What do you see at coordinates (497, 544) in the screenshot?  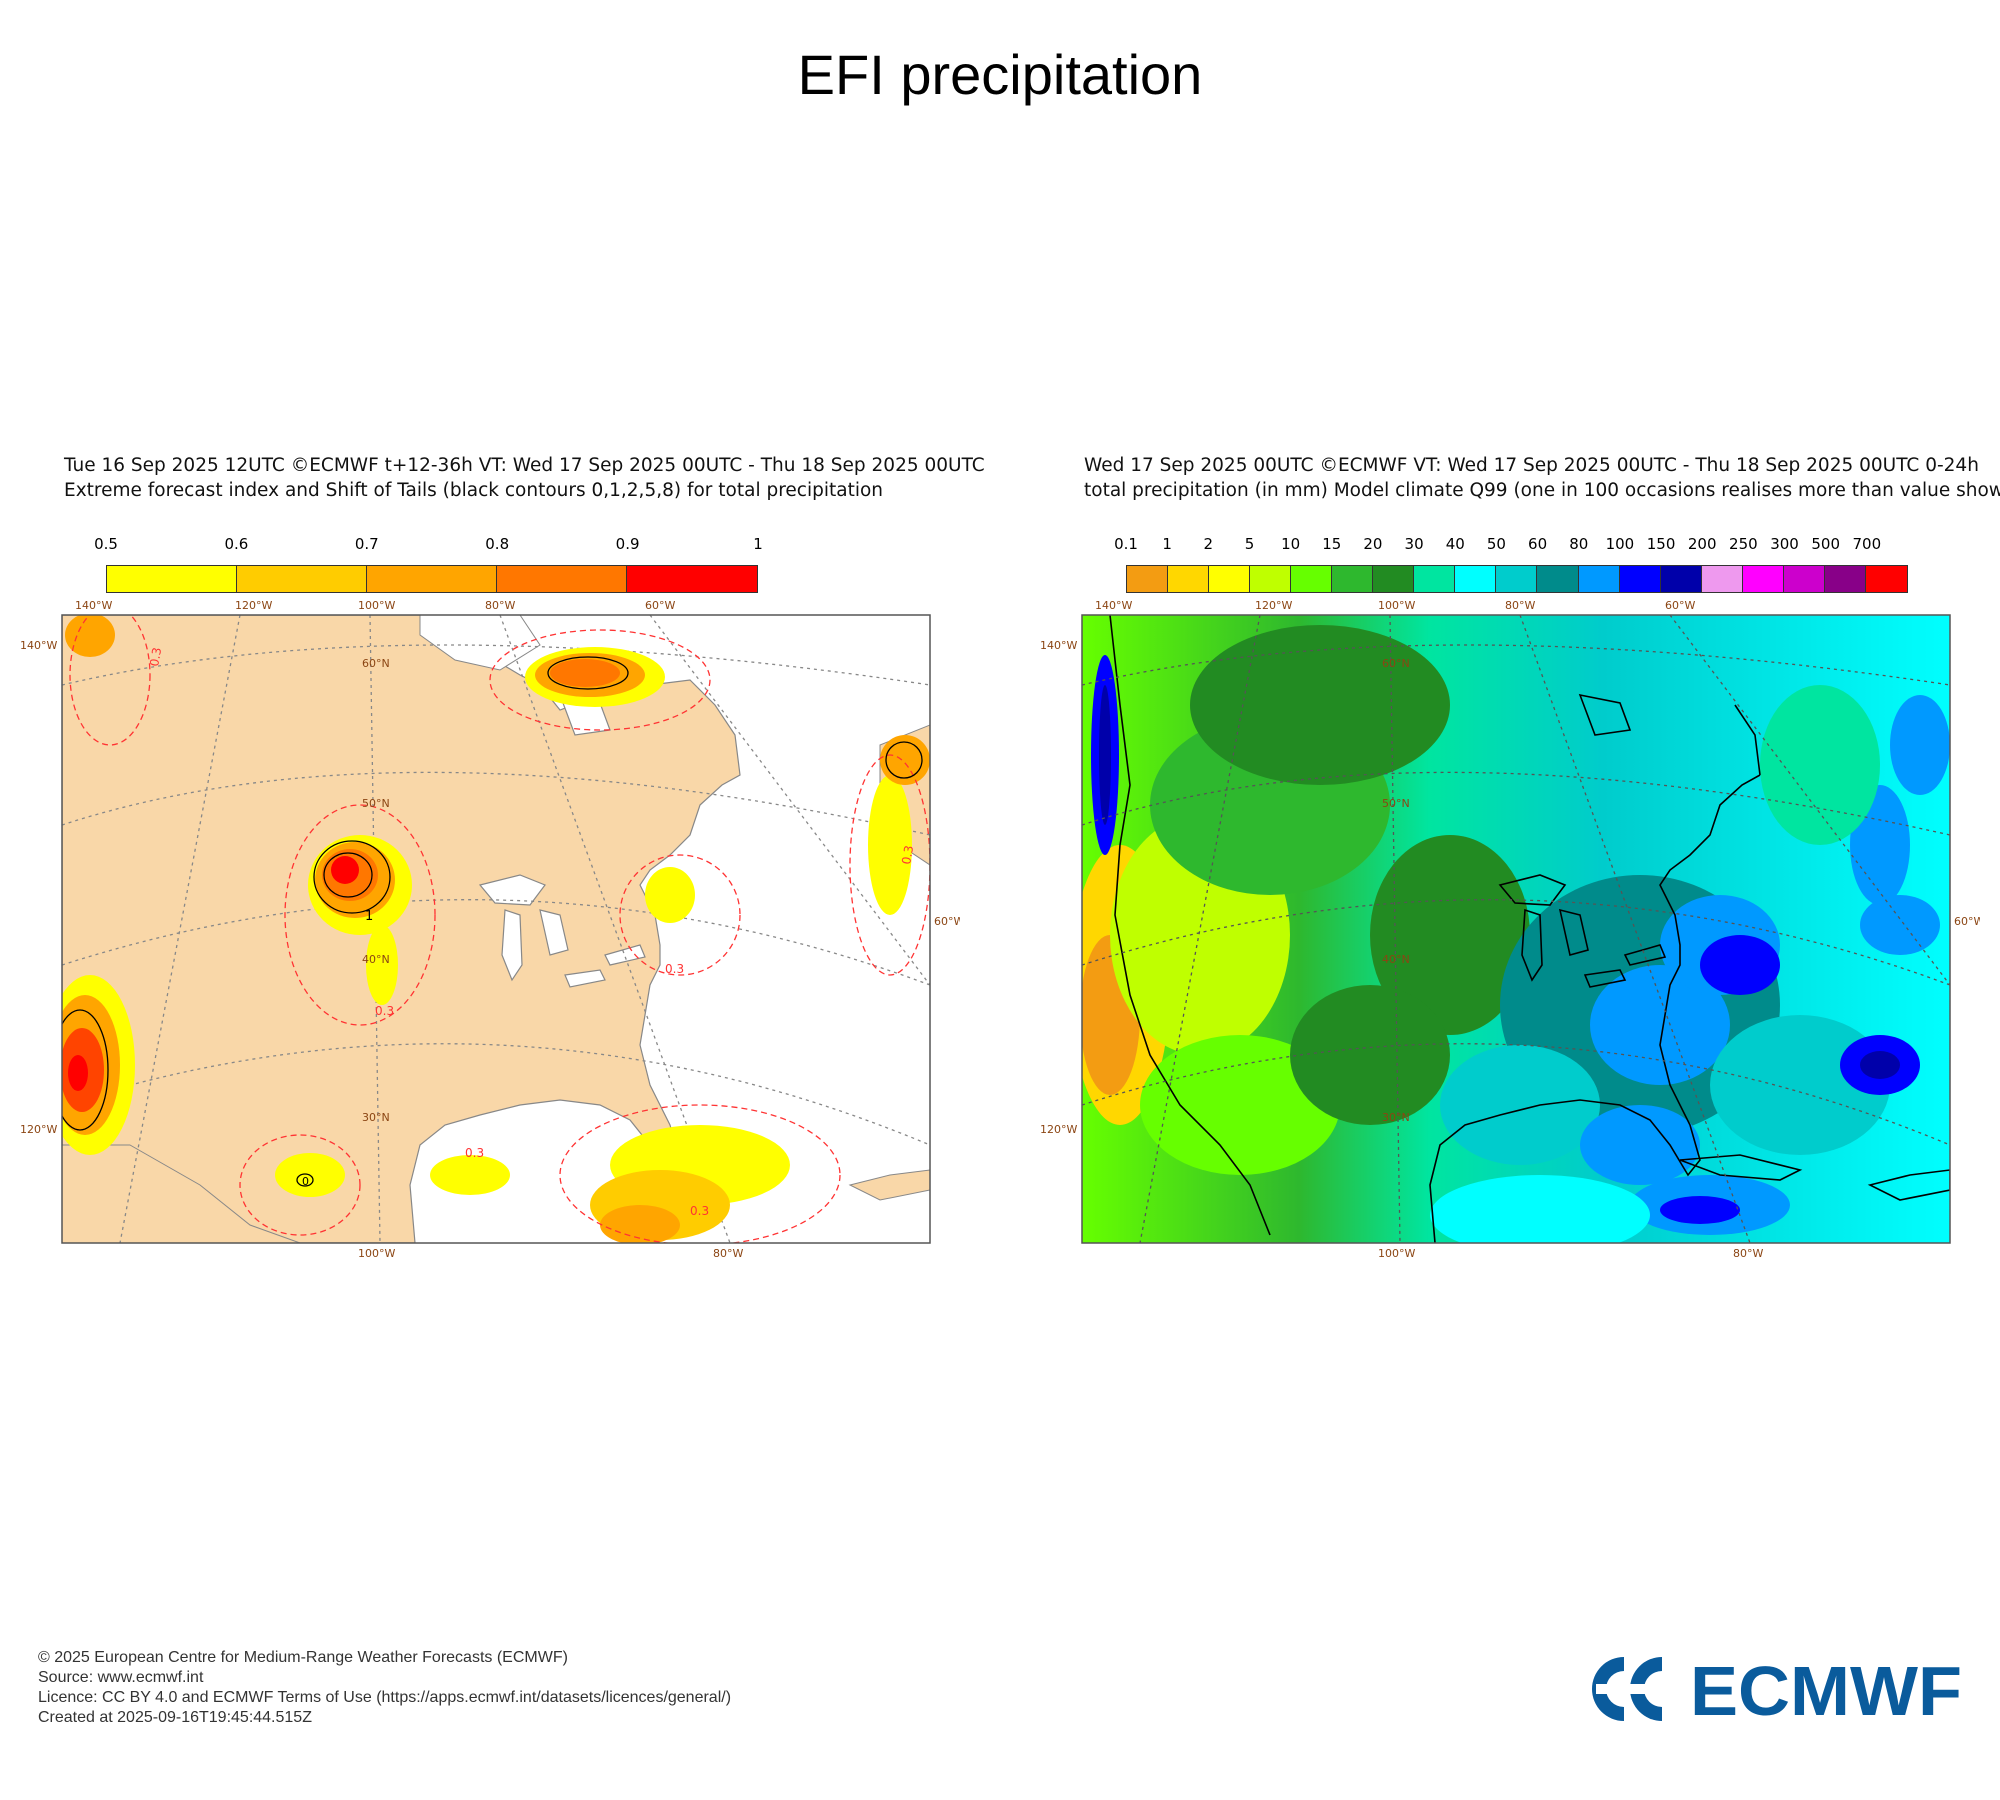 I see `efi-colorbar-label: 0.8` at bounding box center [497, 544].